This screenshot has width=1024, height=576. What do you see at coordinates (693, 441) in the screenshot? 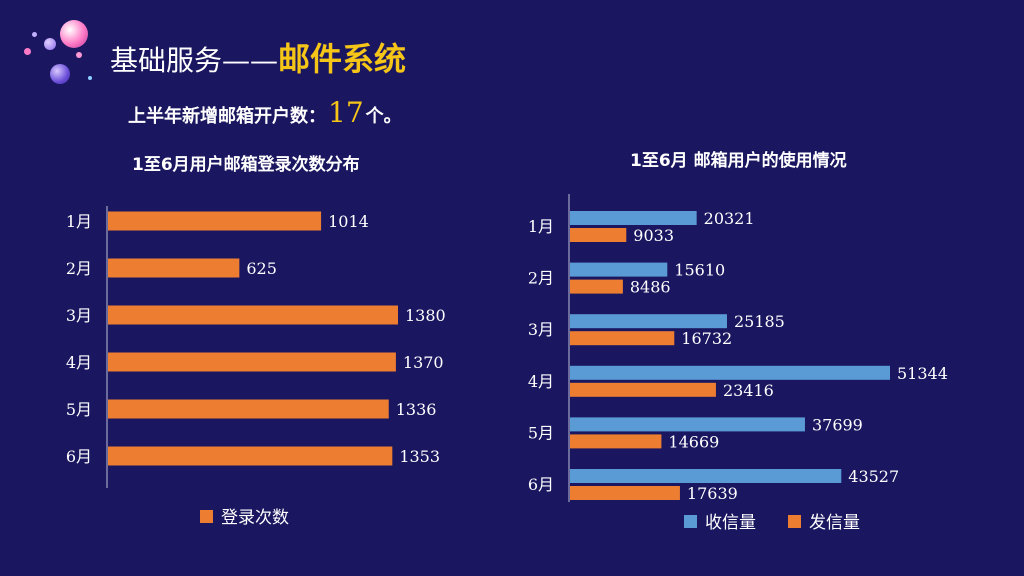
I see `data-label: 14669` at bounding box center [693, 441].